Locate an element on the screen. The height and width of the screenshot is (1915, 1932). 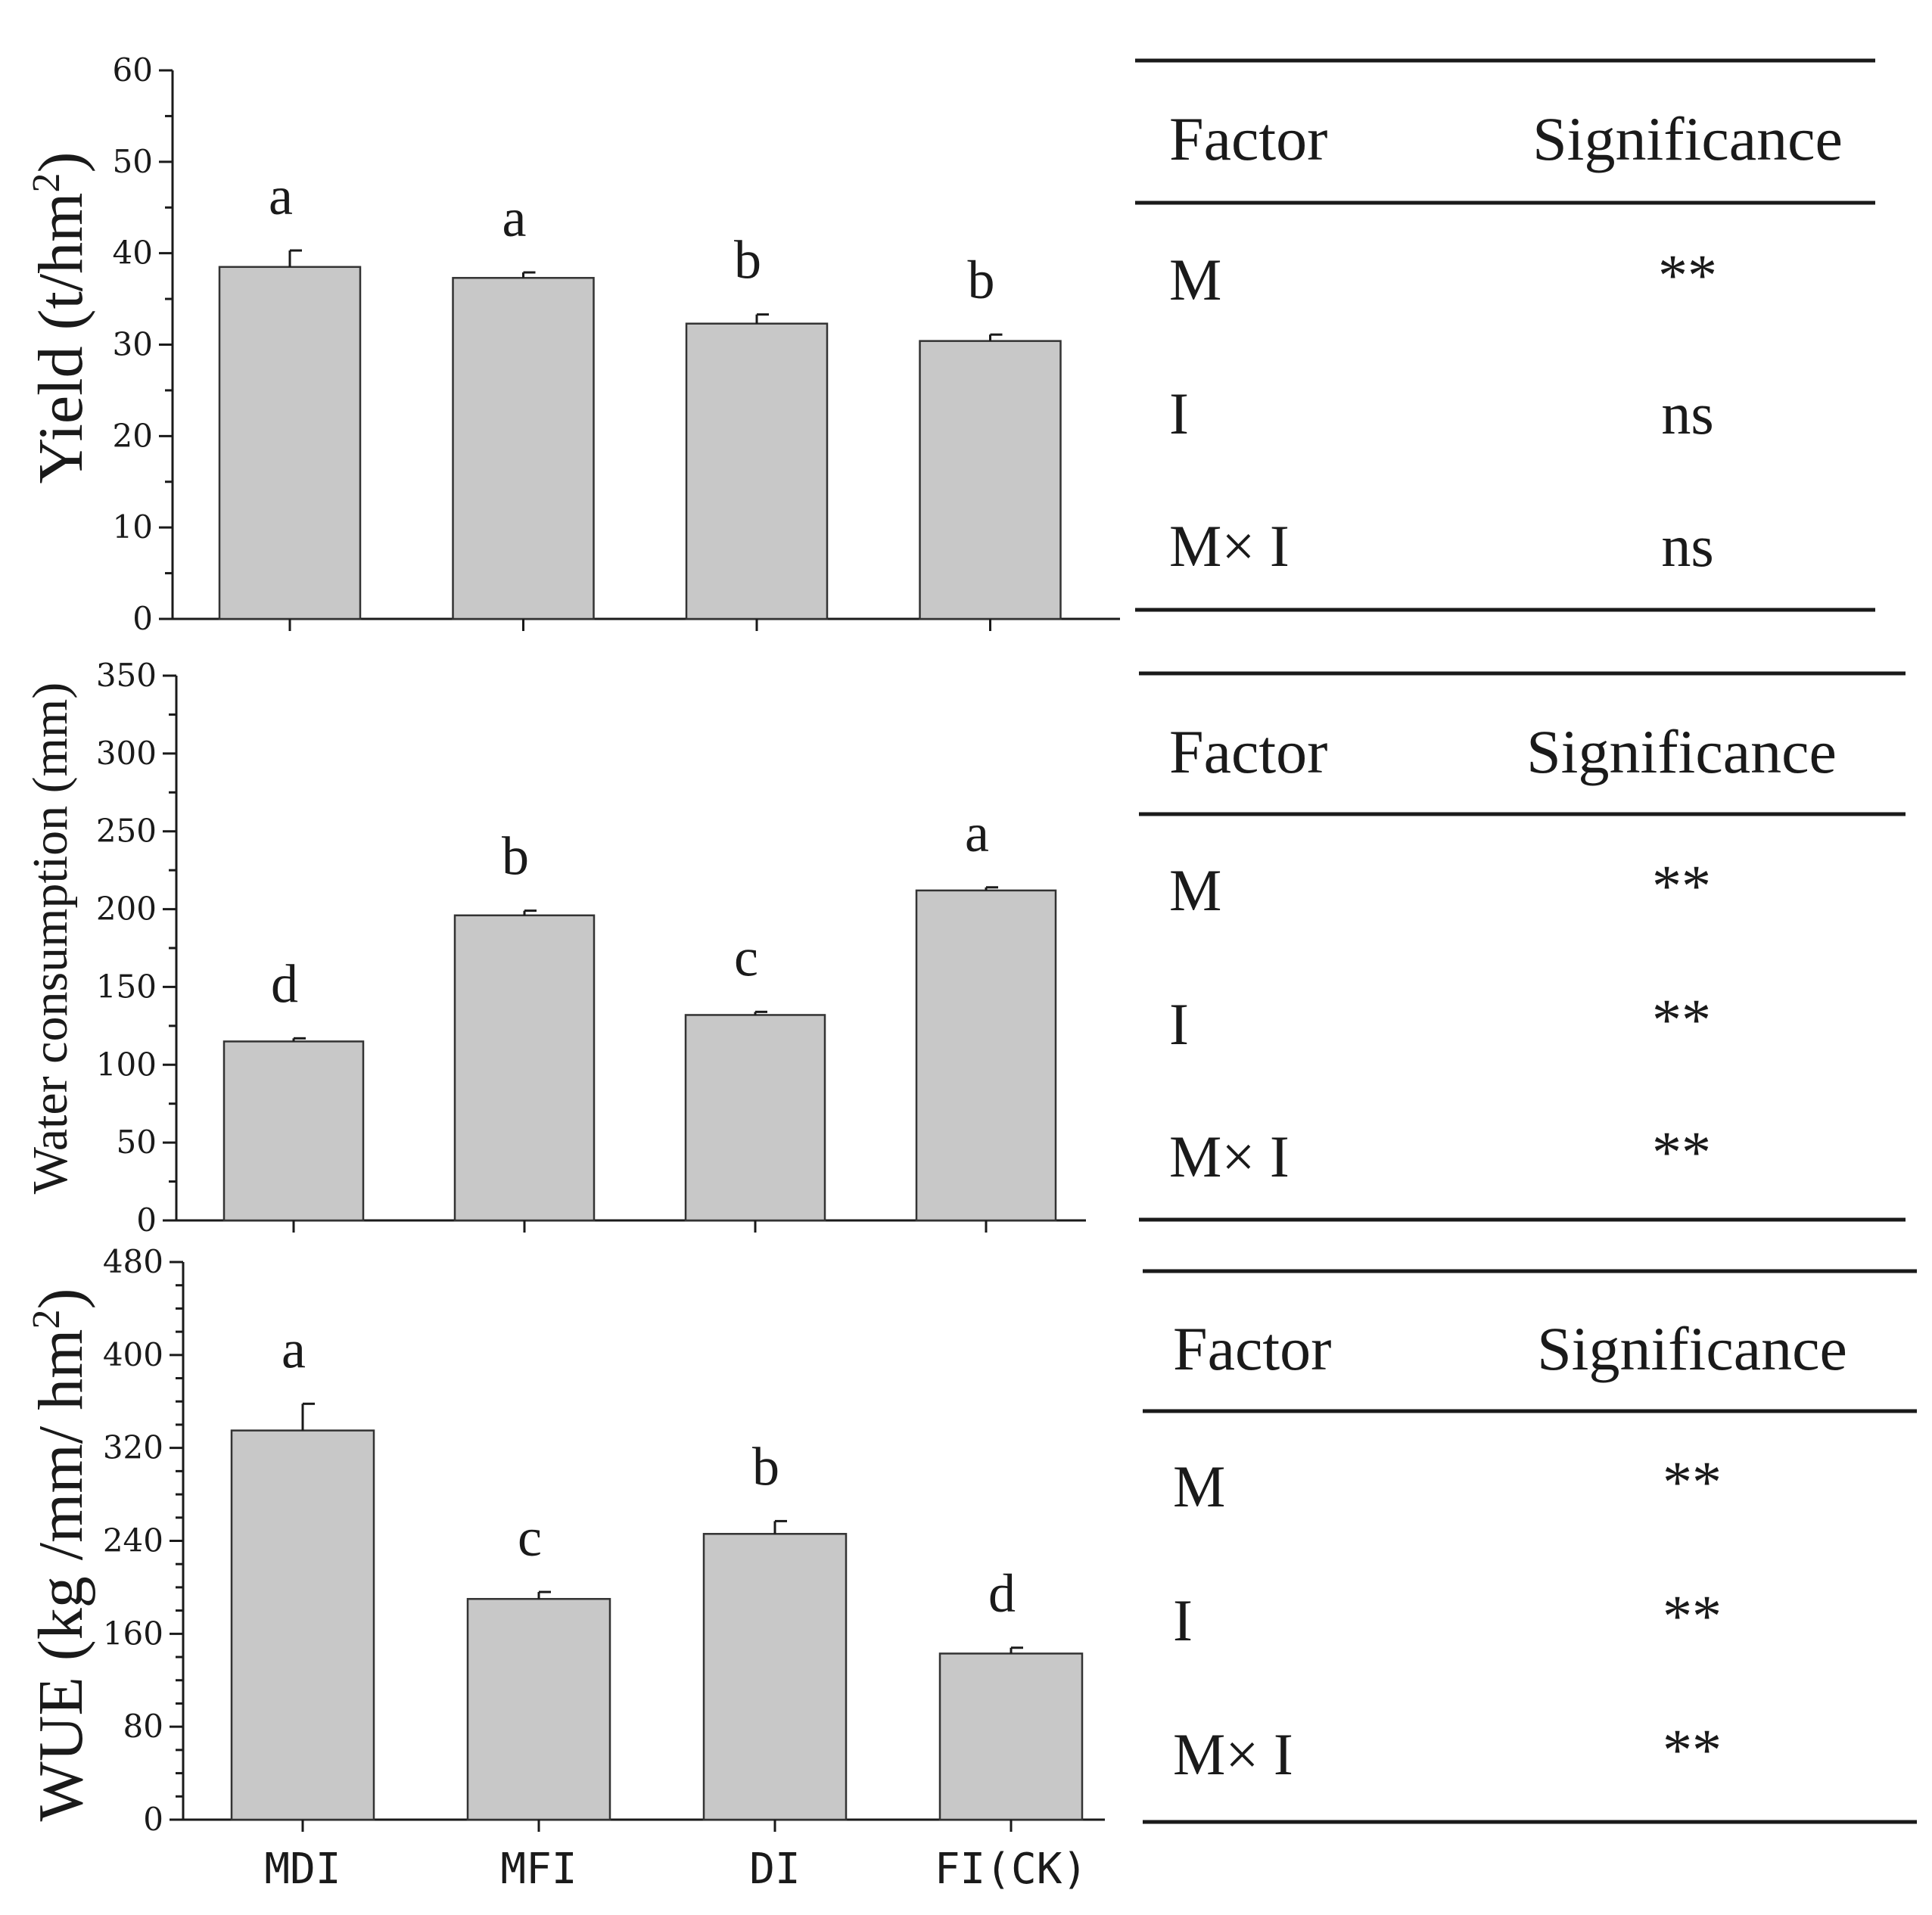
y-tick-label: 250 is located at coordinates (126, 831).